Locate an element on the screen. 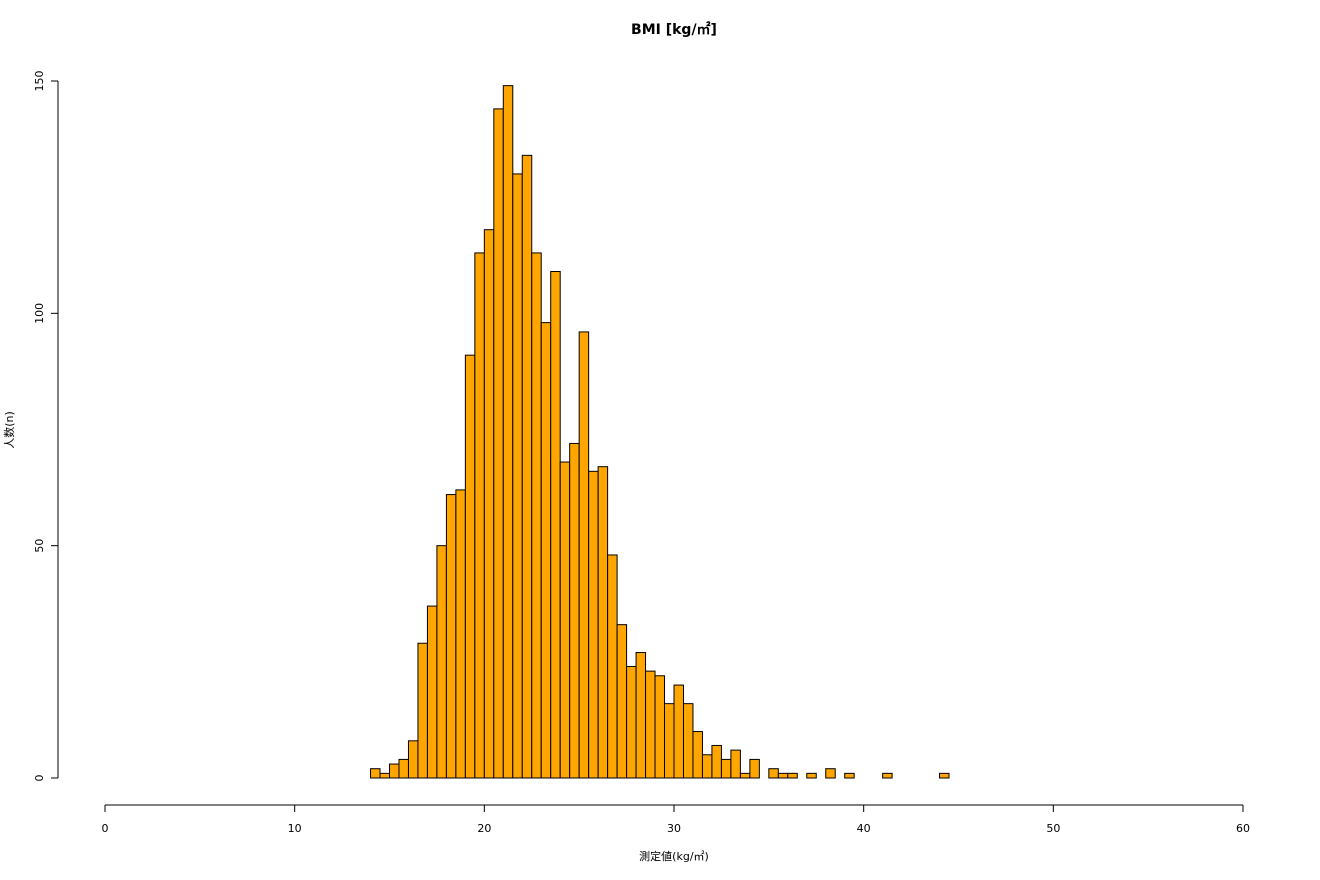 The height and width of the screenshot is (880, 1320). x-tick-label: 0 is located at coordinates (105, 828).